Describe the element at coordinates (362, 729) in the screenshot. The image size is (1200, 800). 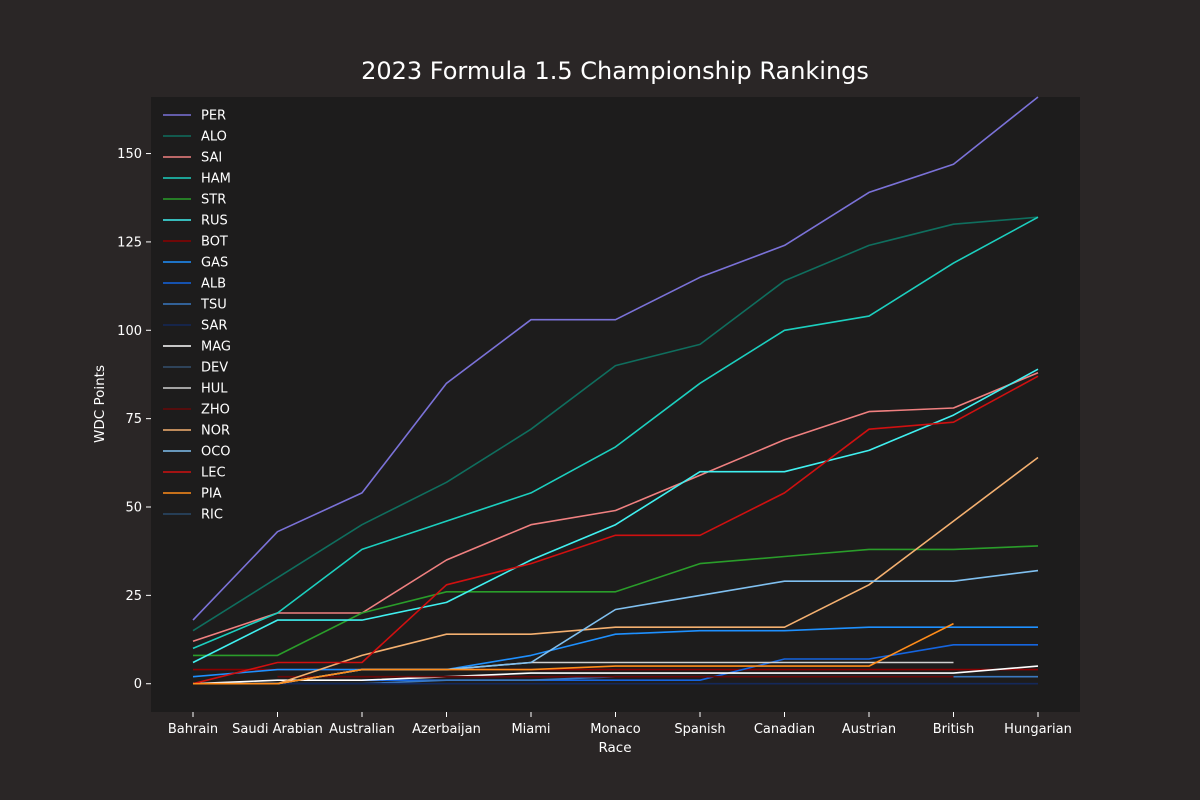
I see `x-tick-label: Australian` at that location.